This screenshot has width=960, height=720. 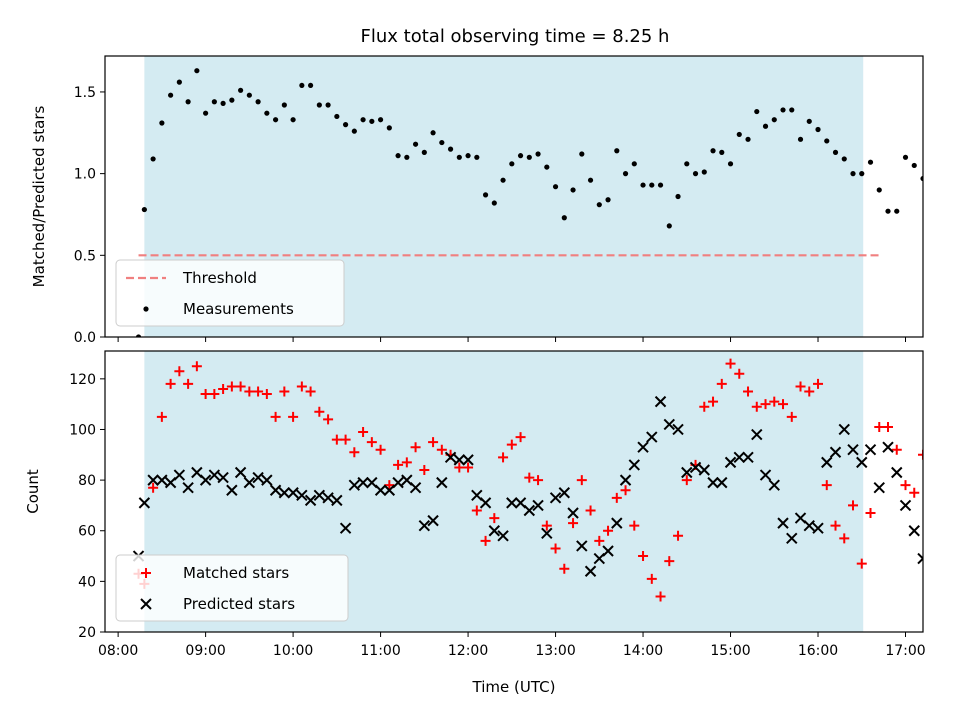 What do you see at coordinates (232, 588) in the screenshot?
I see `legend-box` at bounding box center [232, 588].